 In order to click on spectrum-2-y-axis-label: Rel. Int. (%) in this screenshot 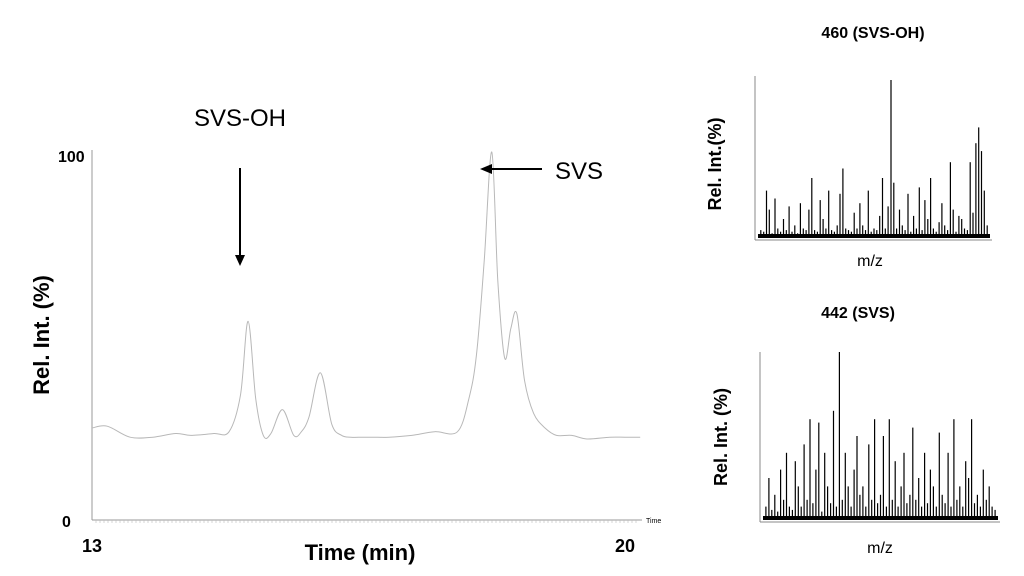, I will do `click(721, 437)`.